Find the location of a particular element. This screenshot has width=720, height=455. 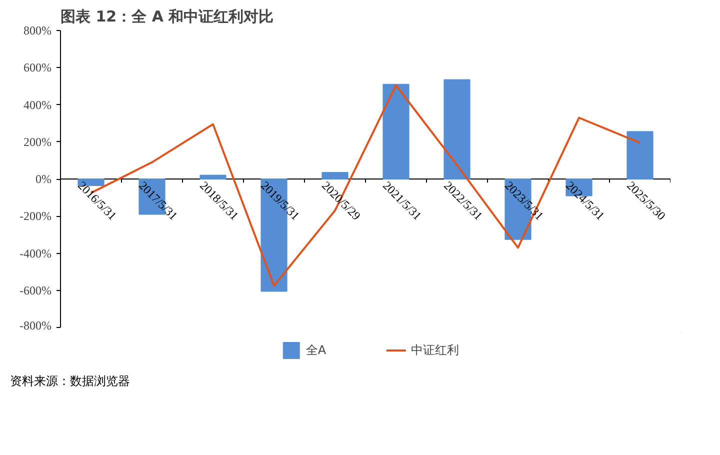

y-tick-label: -800% is located at coordinates (36, 325).